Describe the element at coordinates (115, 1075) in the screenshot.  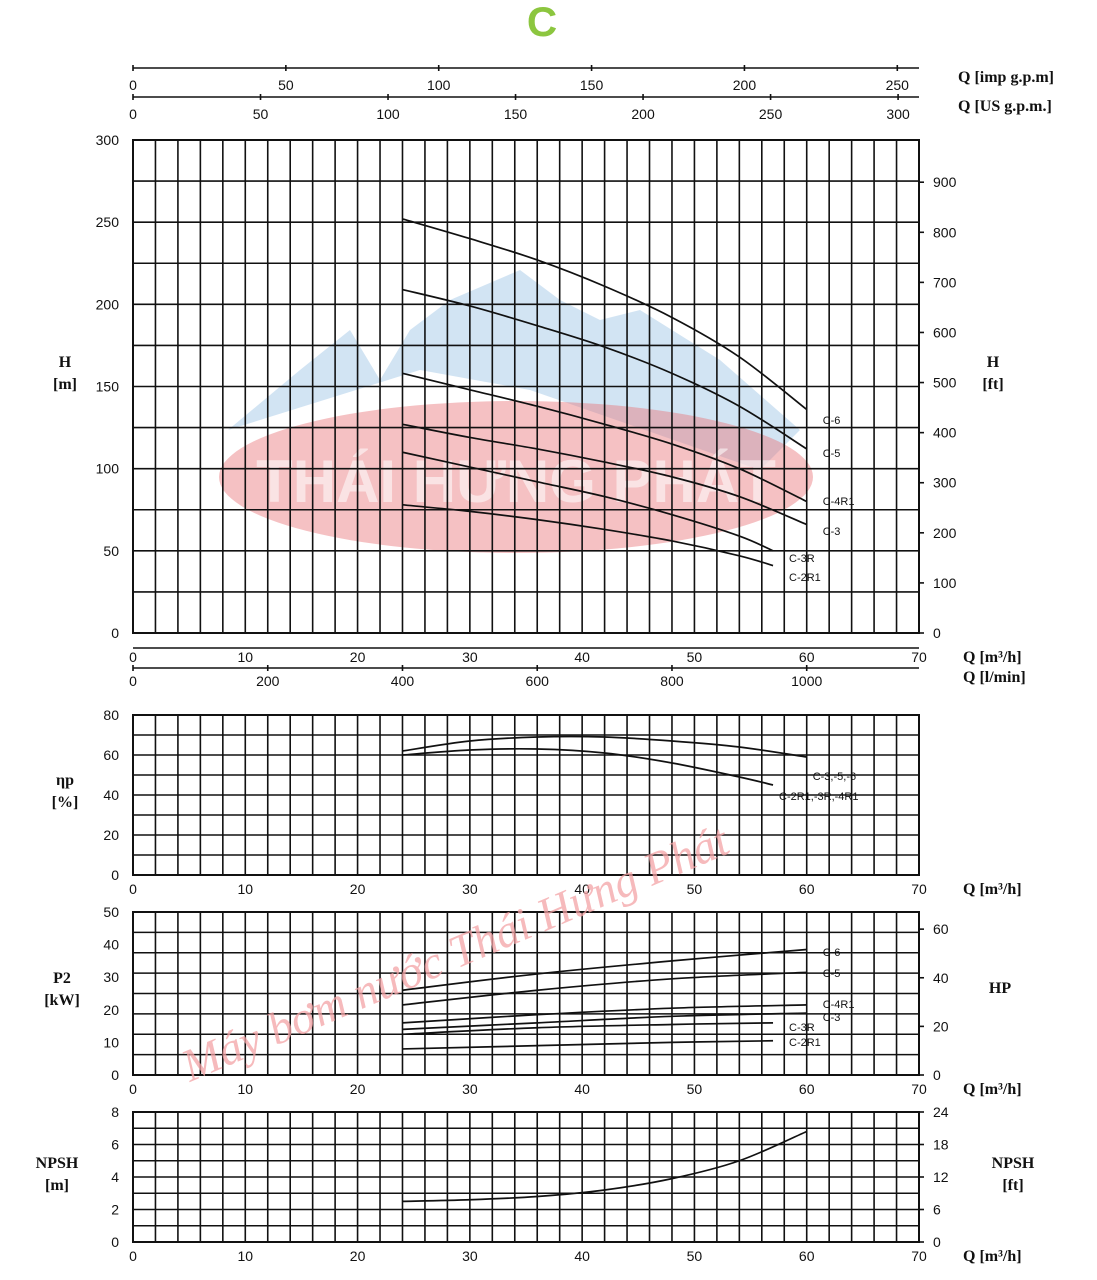
I see `y-tick-label: 0` at that location.